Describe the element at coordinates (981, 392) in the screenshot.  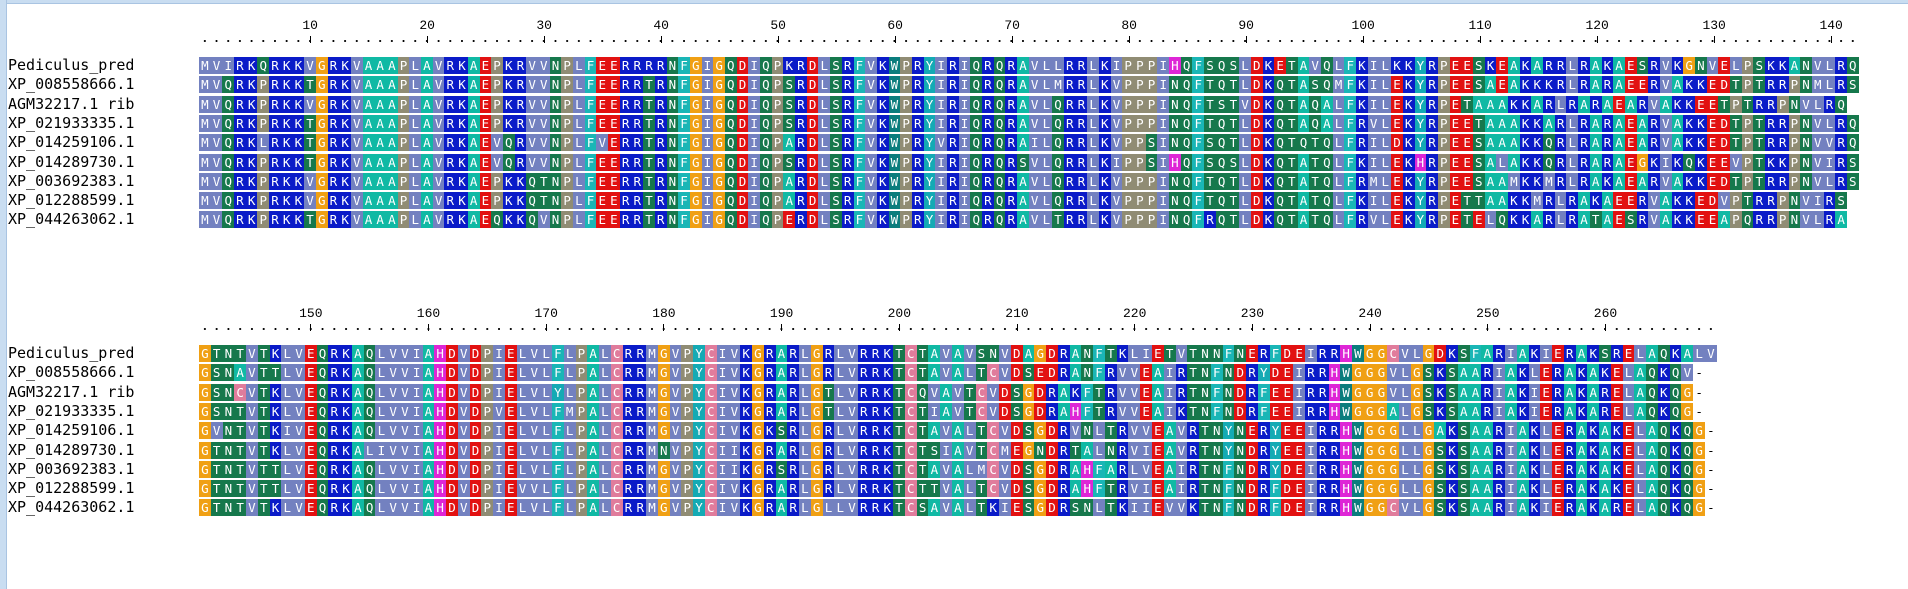
I see `residue-cell: C` at that location.